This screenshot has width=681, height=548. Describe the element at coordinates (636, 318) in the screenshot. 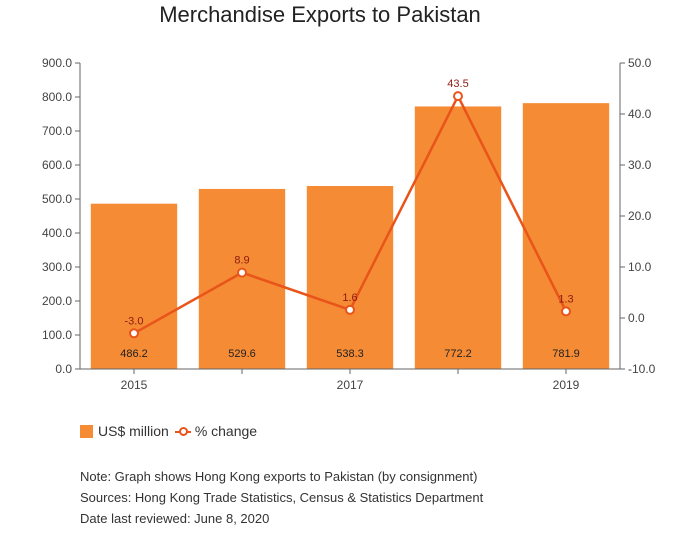

I see `y-right-tick-label: 0.0` at that location.